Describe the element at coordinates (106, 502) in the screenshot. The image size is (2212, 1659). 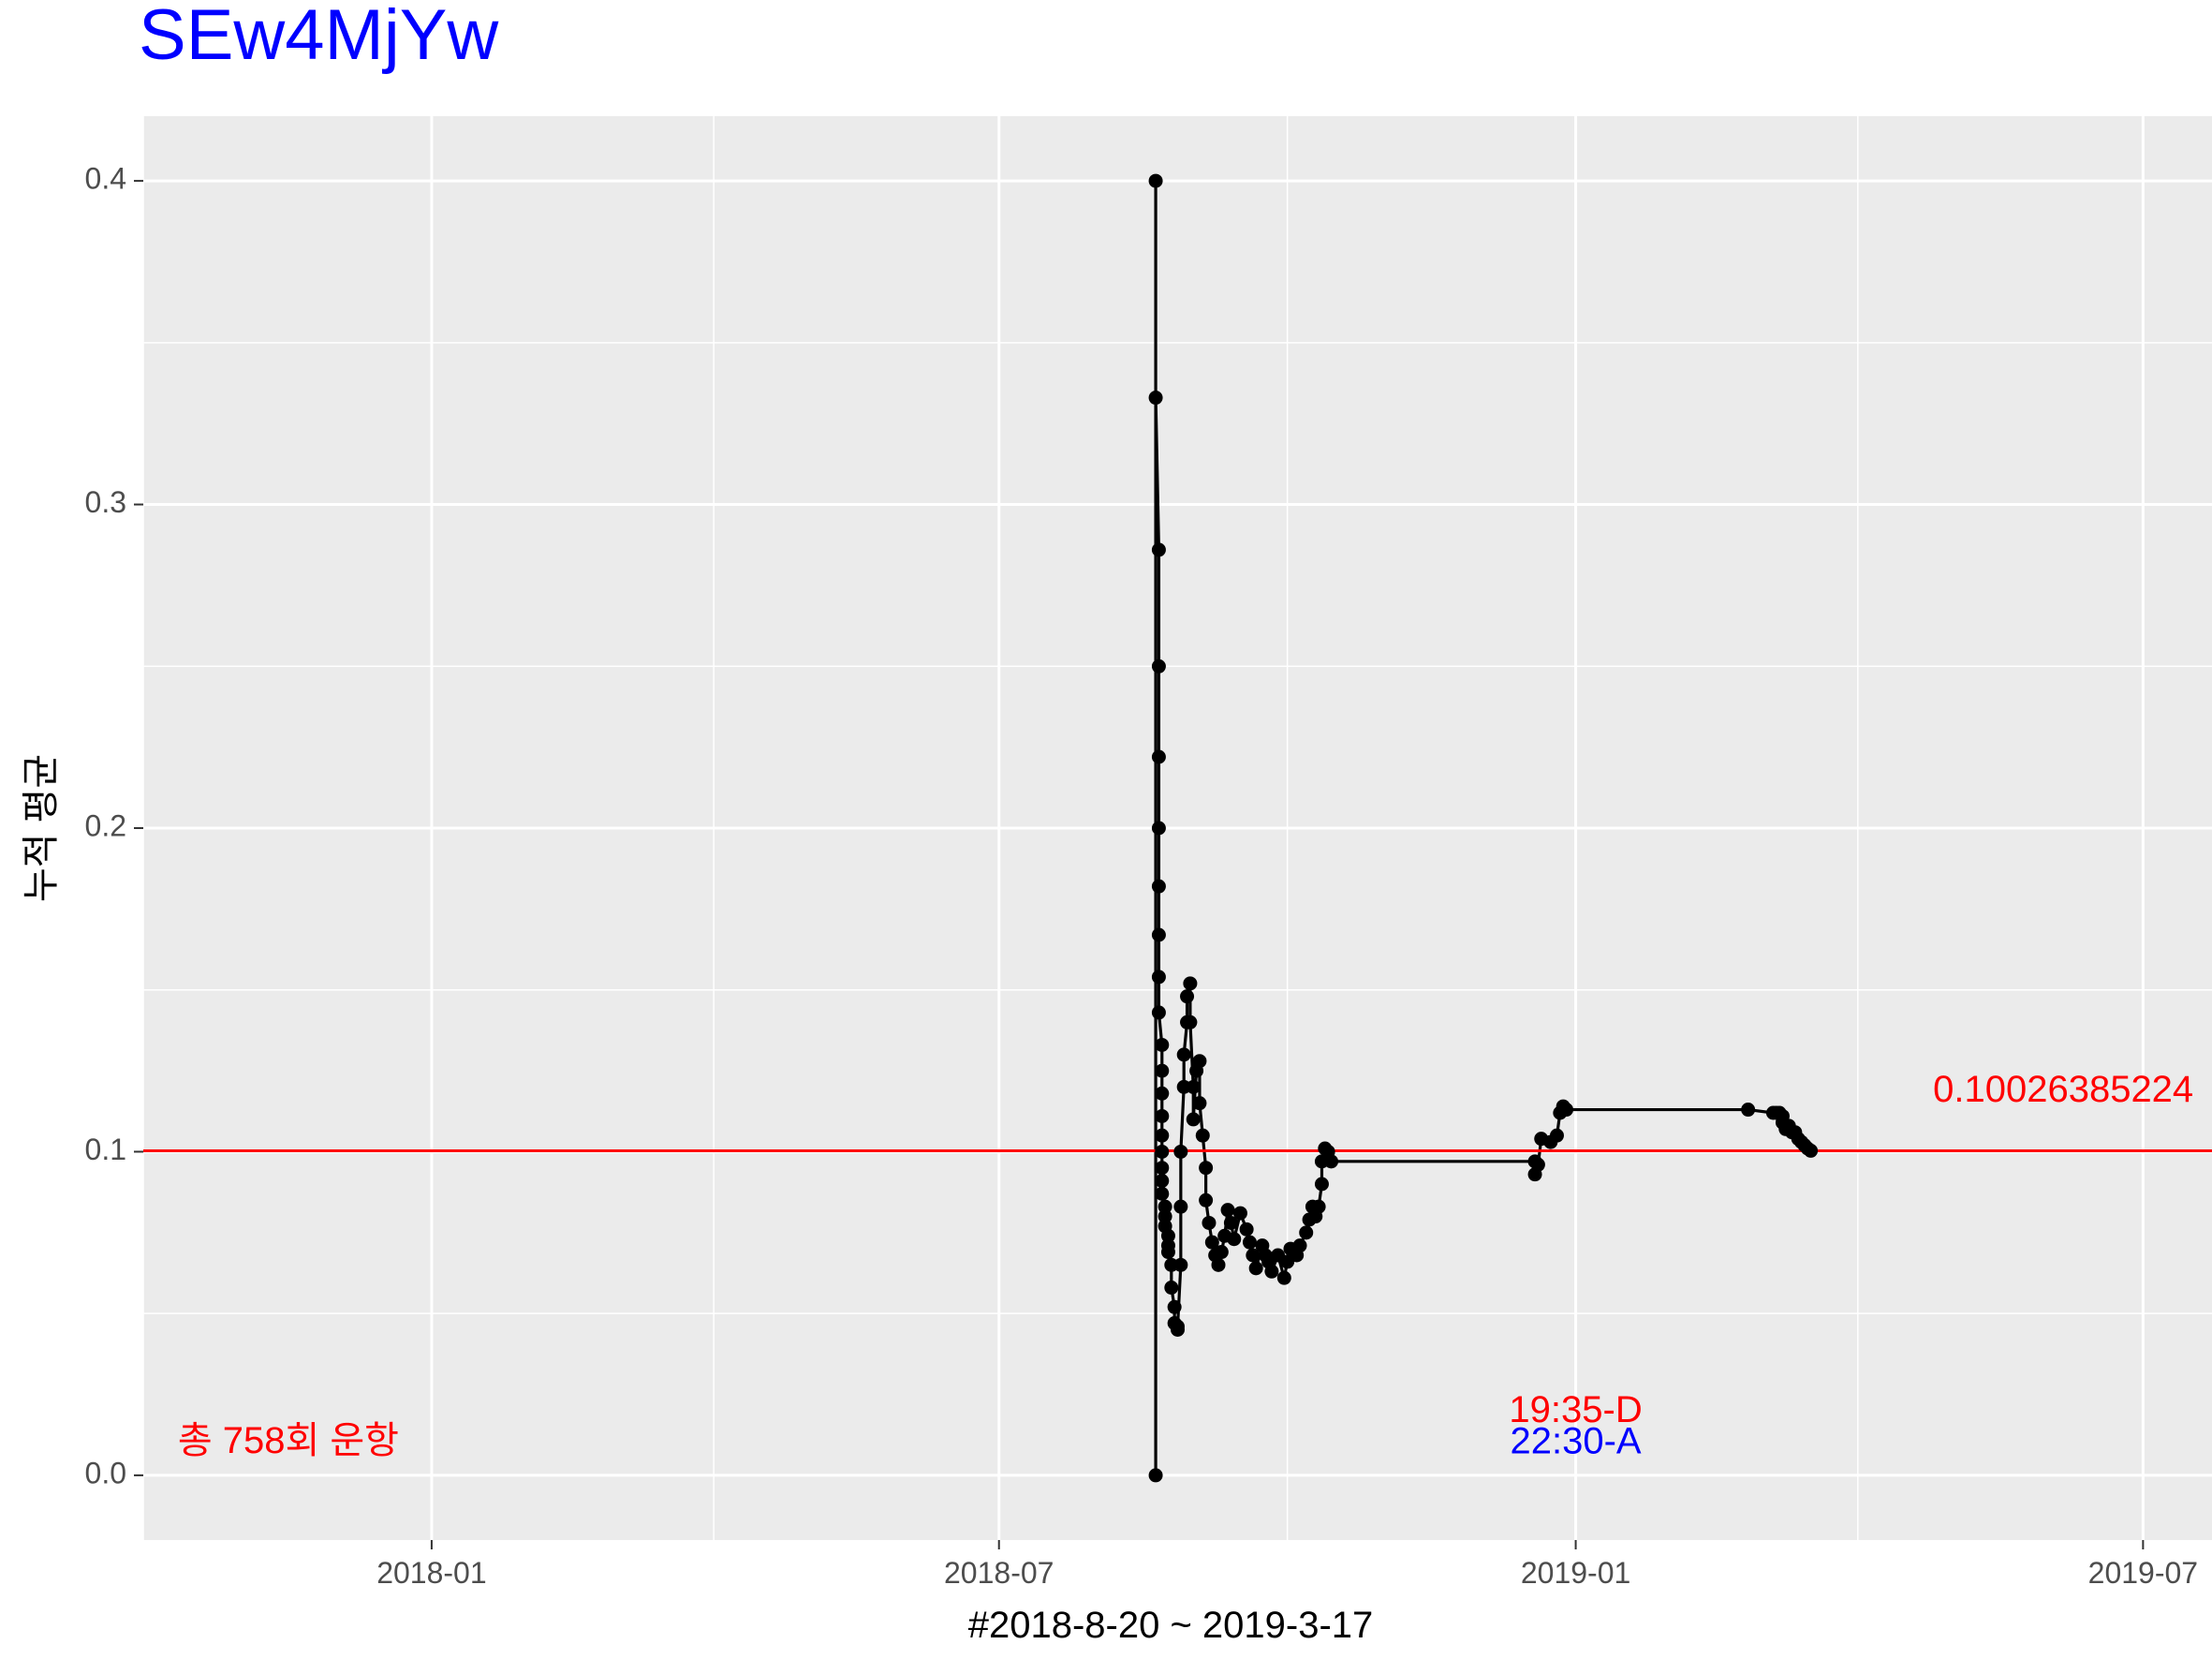
I see `y-tick-label: 0.3` at that location.